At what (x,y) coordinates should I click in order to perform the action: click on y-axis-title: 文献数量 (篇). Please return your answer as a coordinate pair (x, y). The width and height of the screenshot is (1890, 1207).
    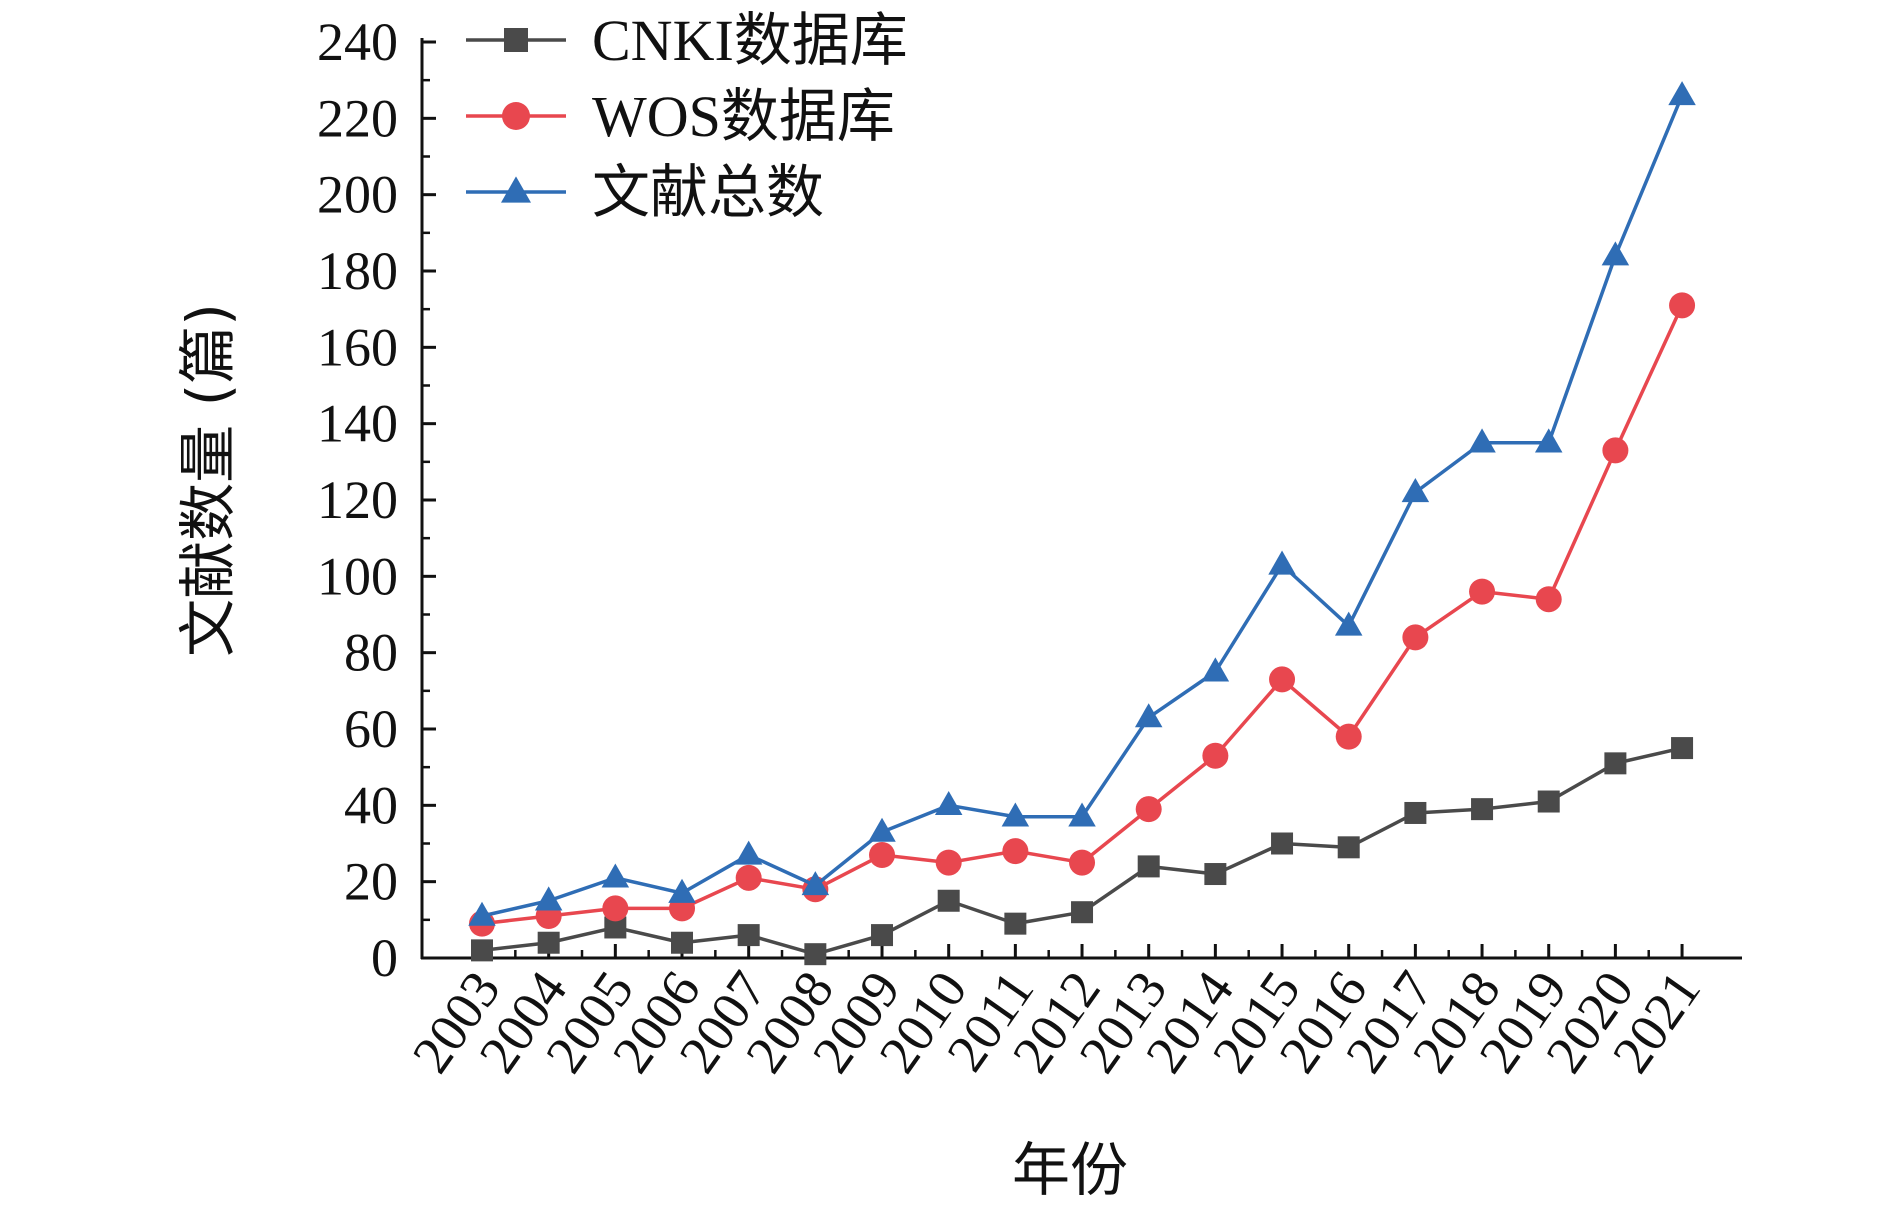
    Looking at the image, I should click on (208, 480).